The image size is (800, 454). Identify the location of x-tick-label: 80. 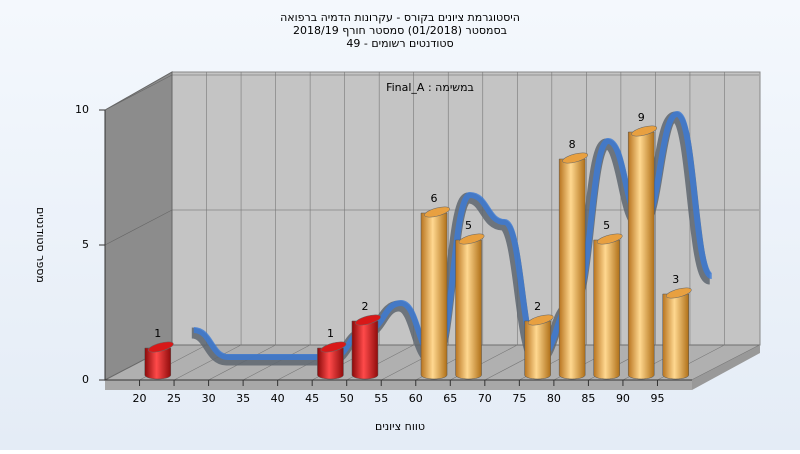
(554, 398).